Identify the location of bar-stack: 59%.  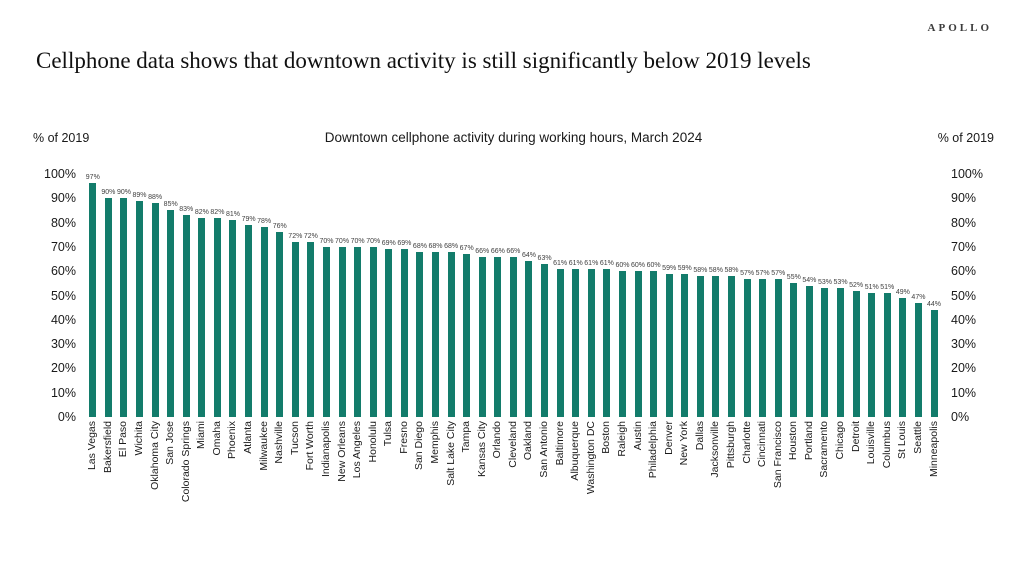
(685, 295).